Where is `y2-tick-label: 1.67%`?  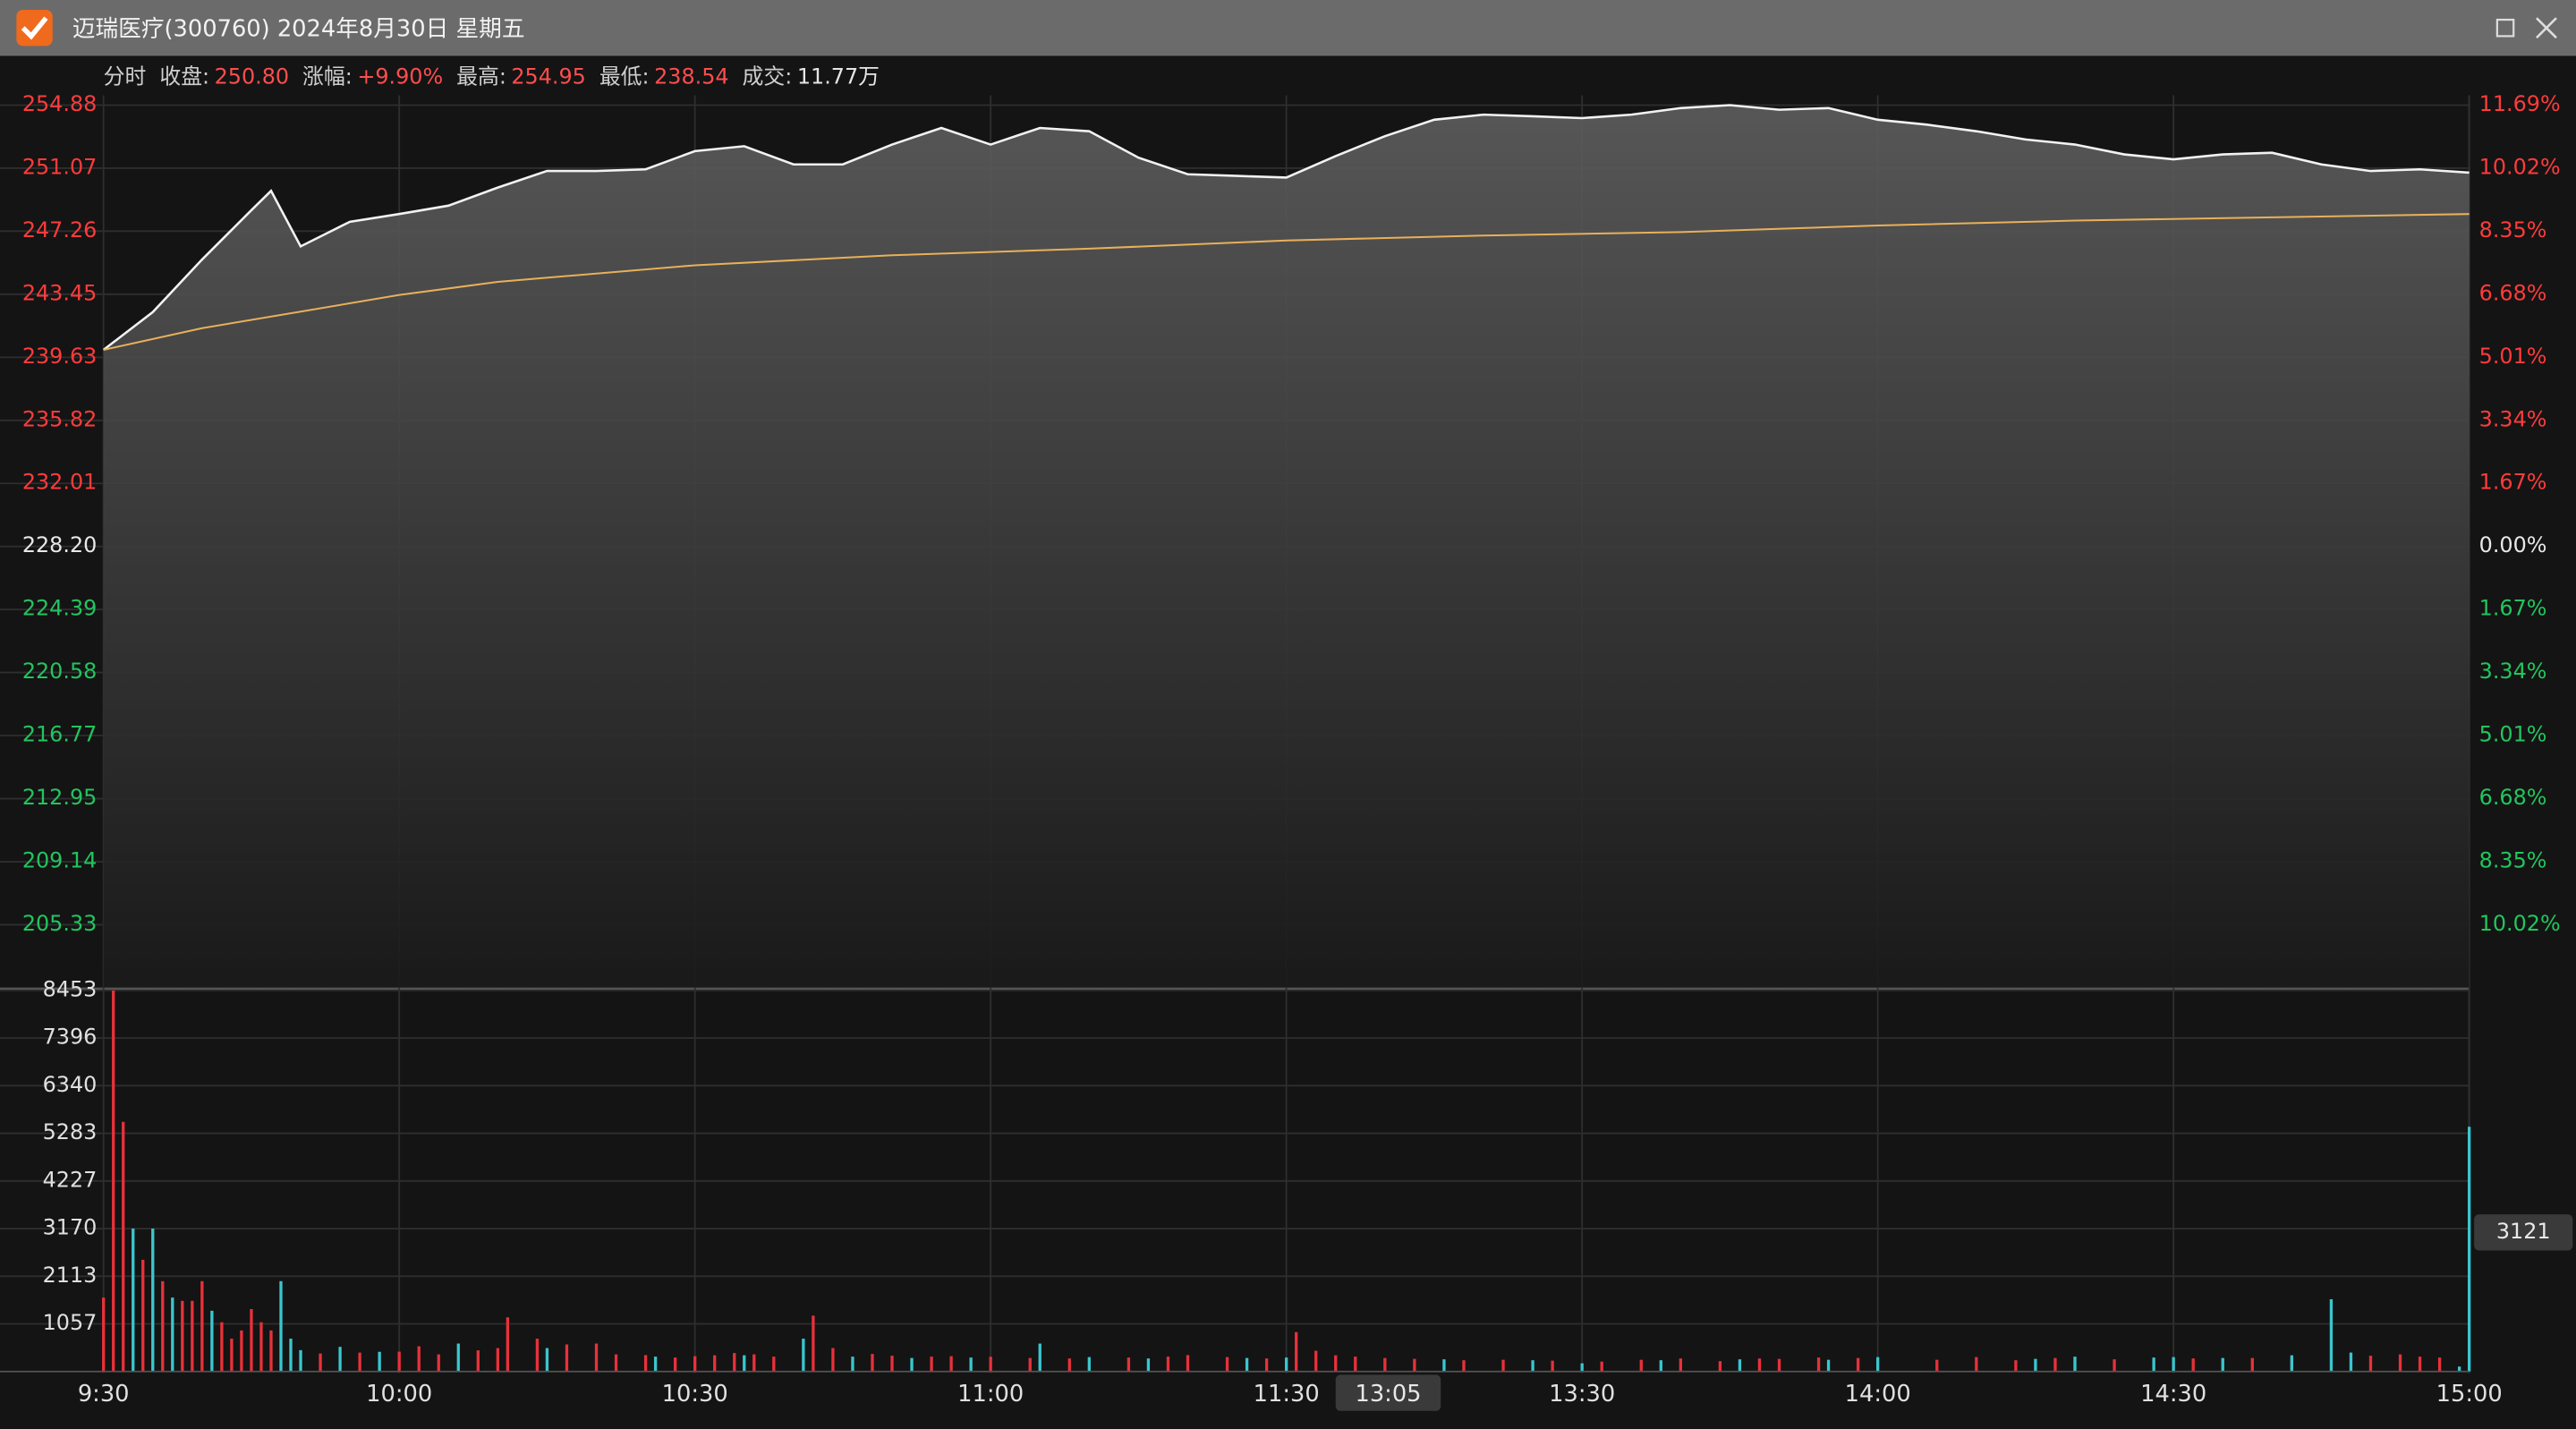 y2-tick-label: 1.67% is located at coordinates (2513, 483).